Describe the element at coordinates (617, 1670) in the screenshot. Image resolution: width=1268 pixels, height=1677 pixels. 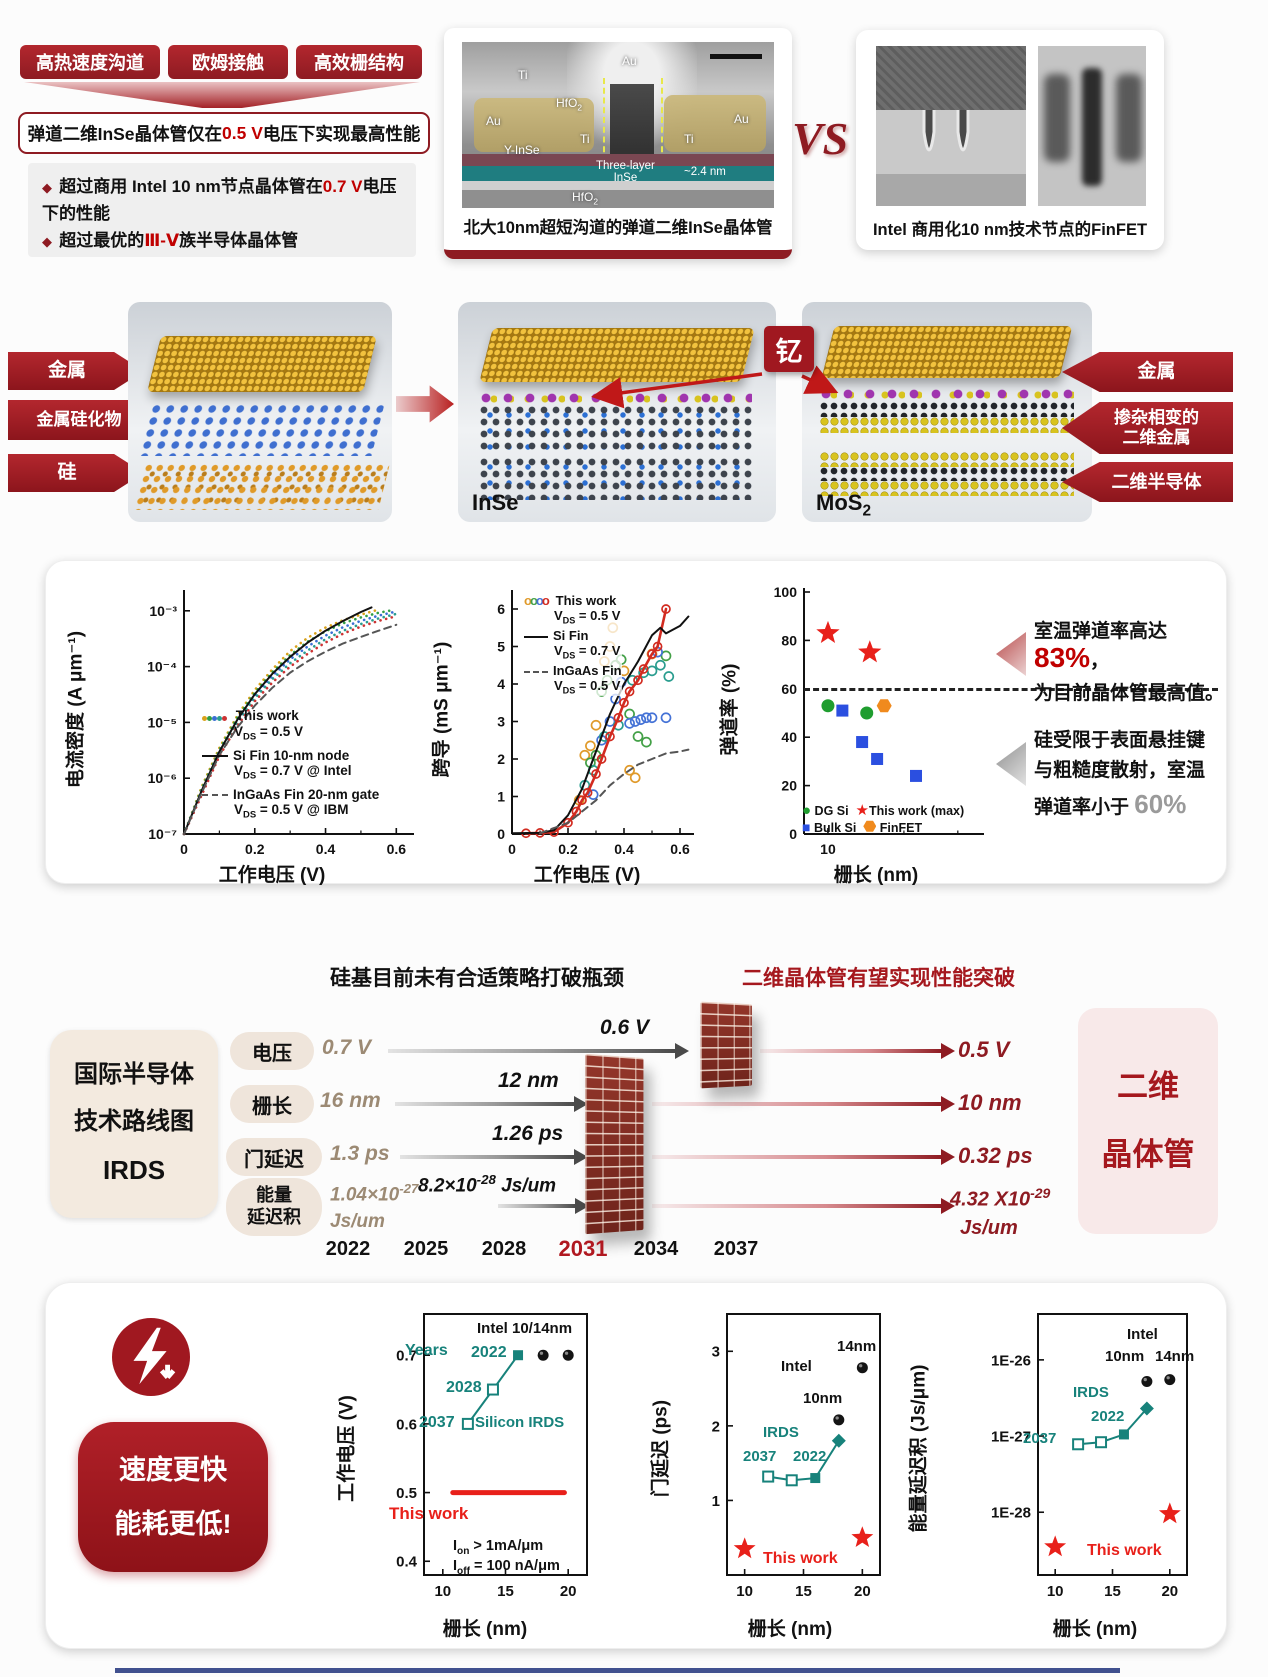
I see `footer-divider` at that location.